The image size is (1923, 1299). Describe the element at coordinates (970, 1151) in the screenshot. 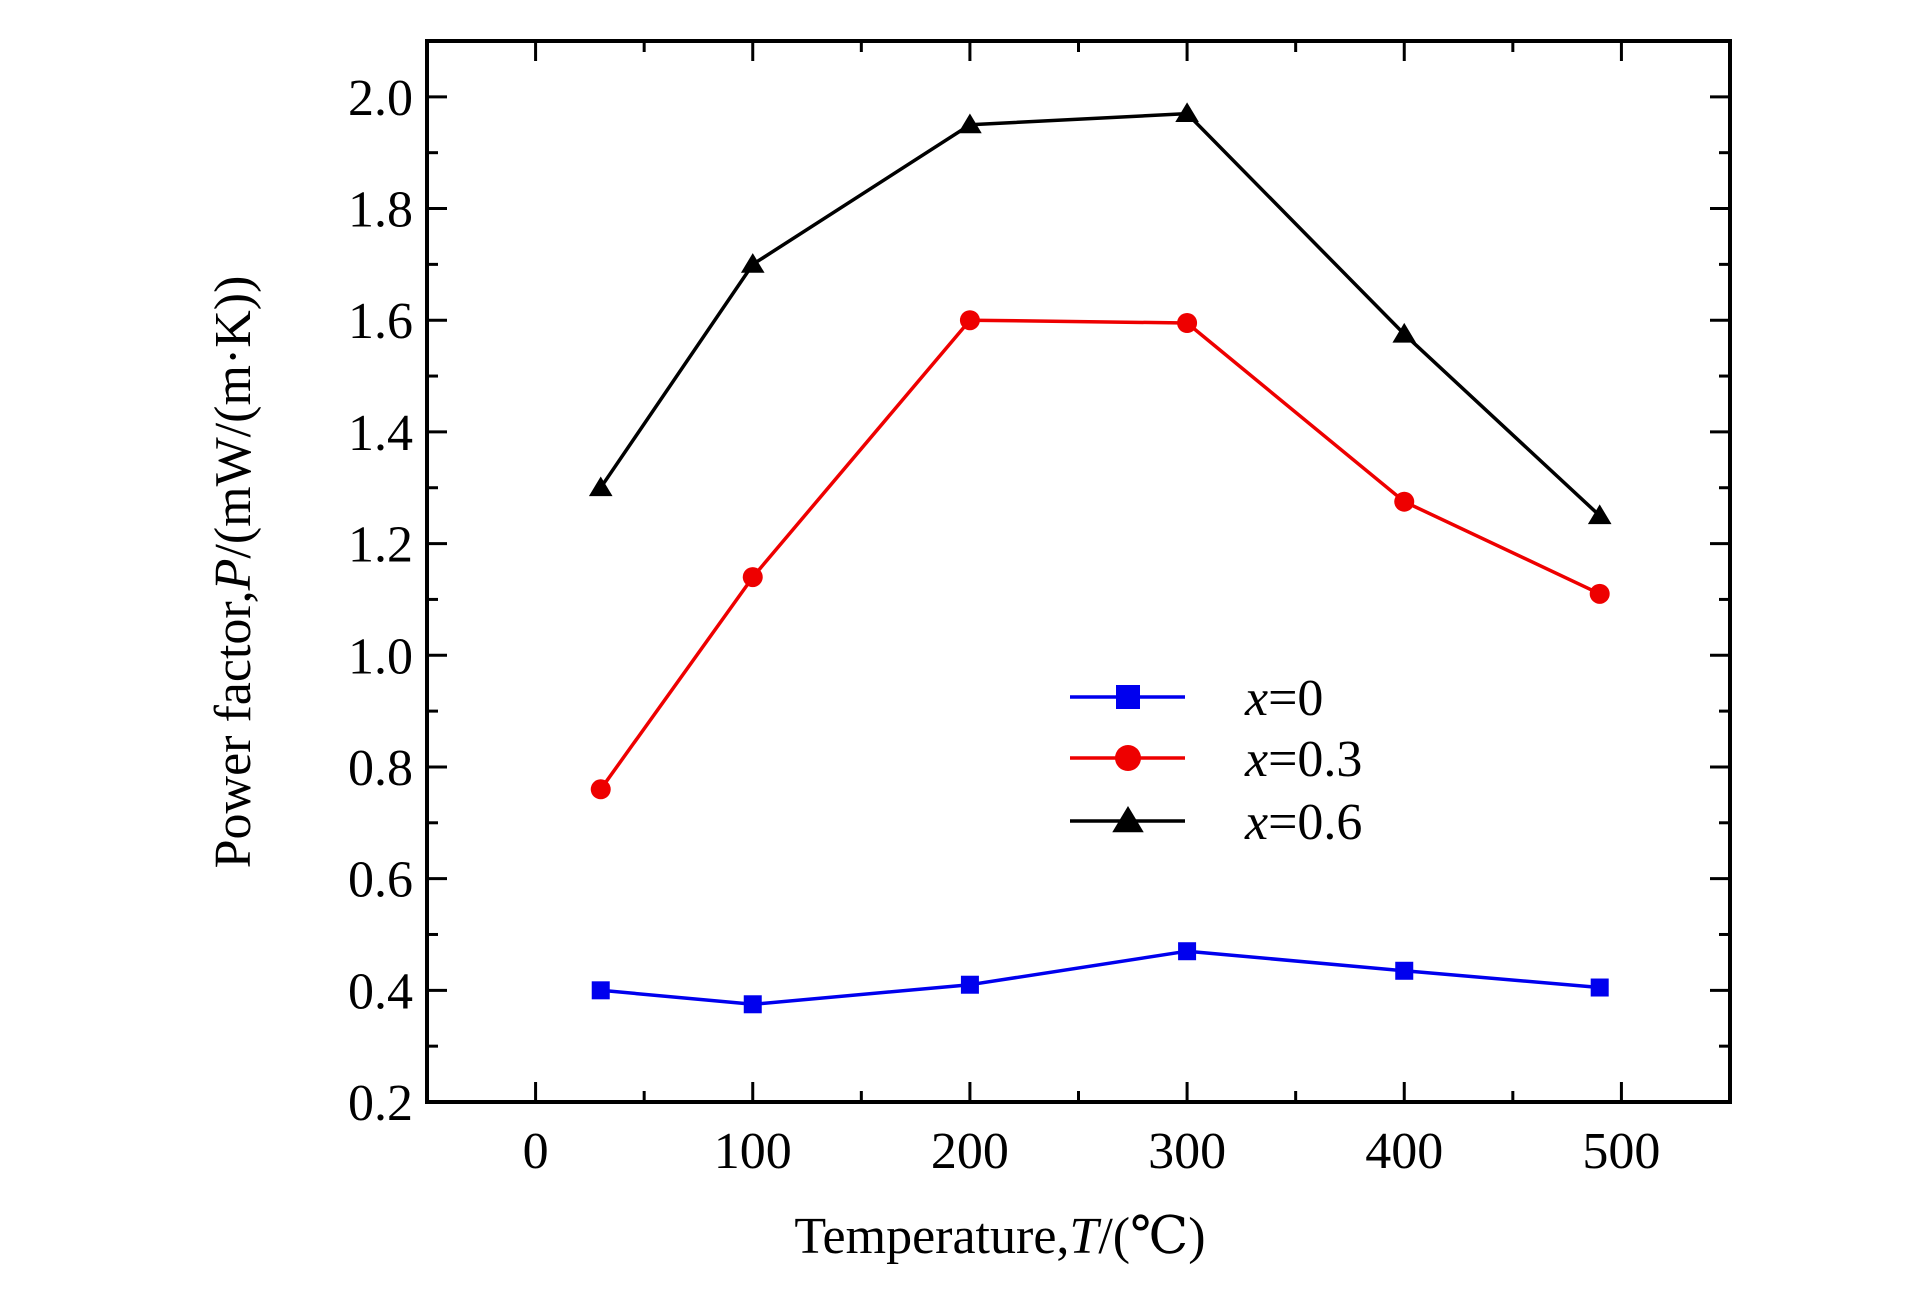

I see `x-tick-label: 200` at that location.